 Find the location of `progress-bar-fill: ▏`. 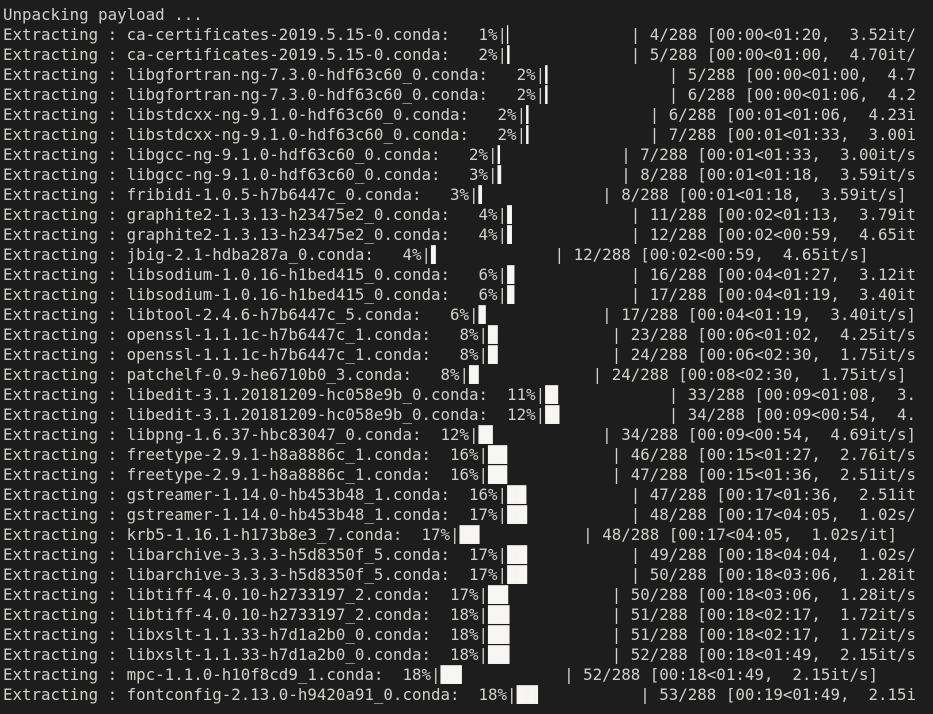

progress-bar-fill: ▏ is located at coordinates (512, 34).